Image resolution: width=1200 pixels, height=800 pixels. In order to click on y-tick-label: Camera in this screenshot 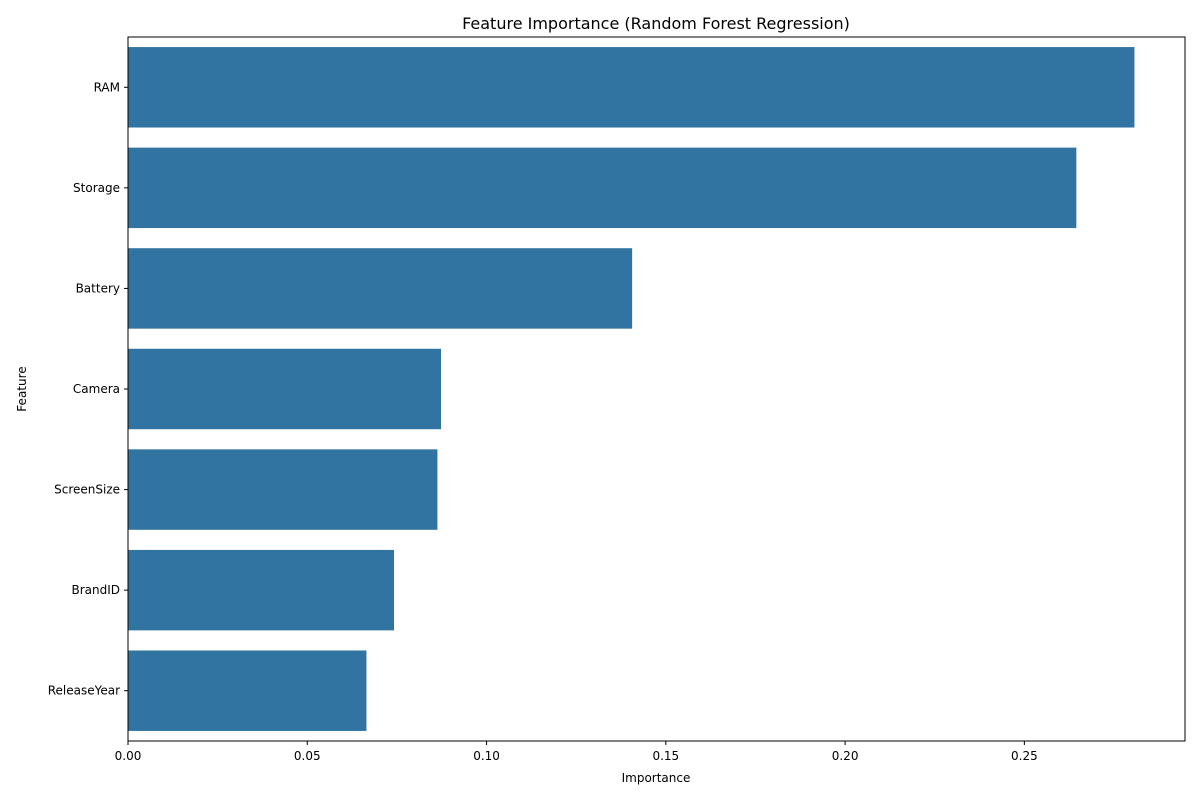, I will do `click(96, 389)`.